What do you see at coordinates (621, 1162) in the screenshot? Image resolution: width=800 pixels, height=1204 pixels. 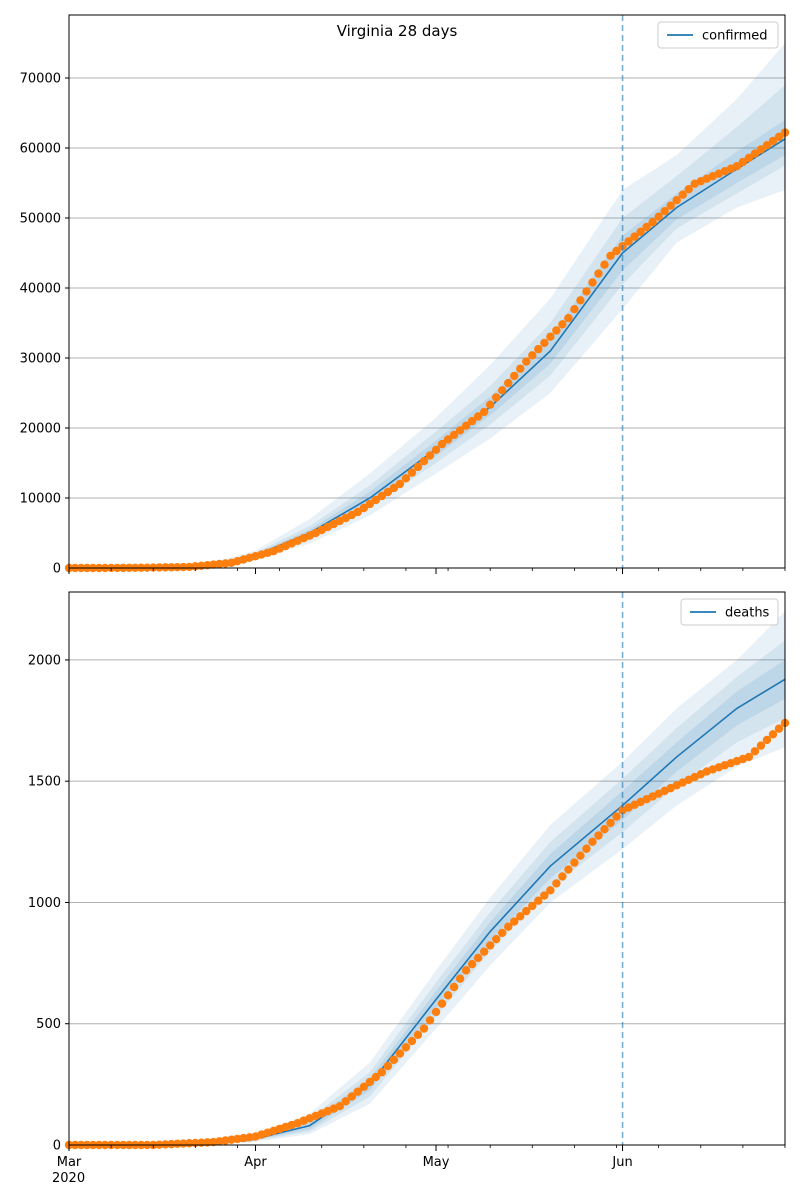 I see `x-tick-label: Jun` at bounding box center [621, 1162].